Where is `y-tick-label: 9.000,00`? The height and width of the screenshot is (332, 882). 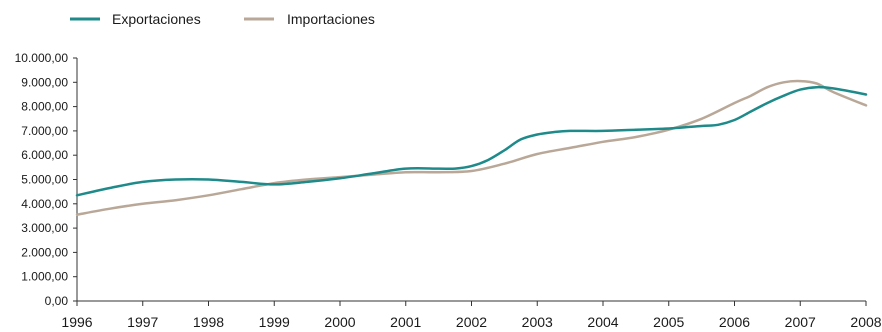 y-tick-label: 9.000,00 is located at coordinates (44, 82).